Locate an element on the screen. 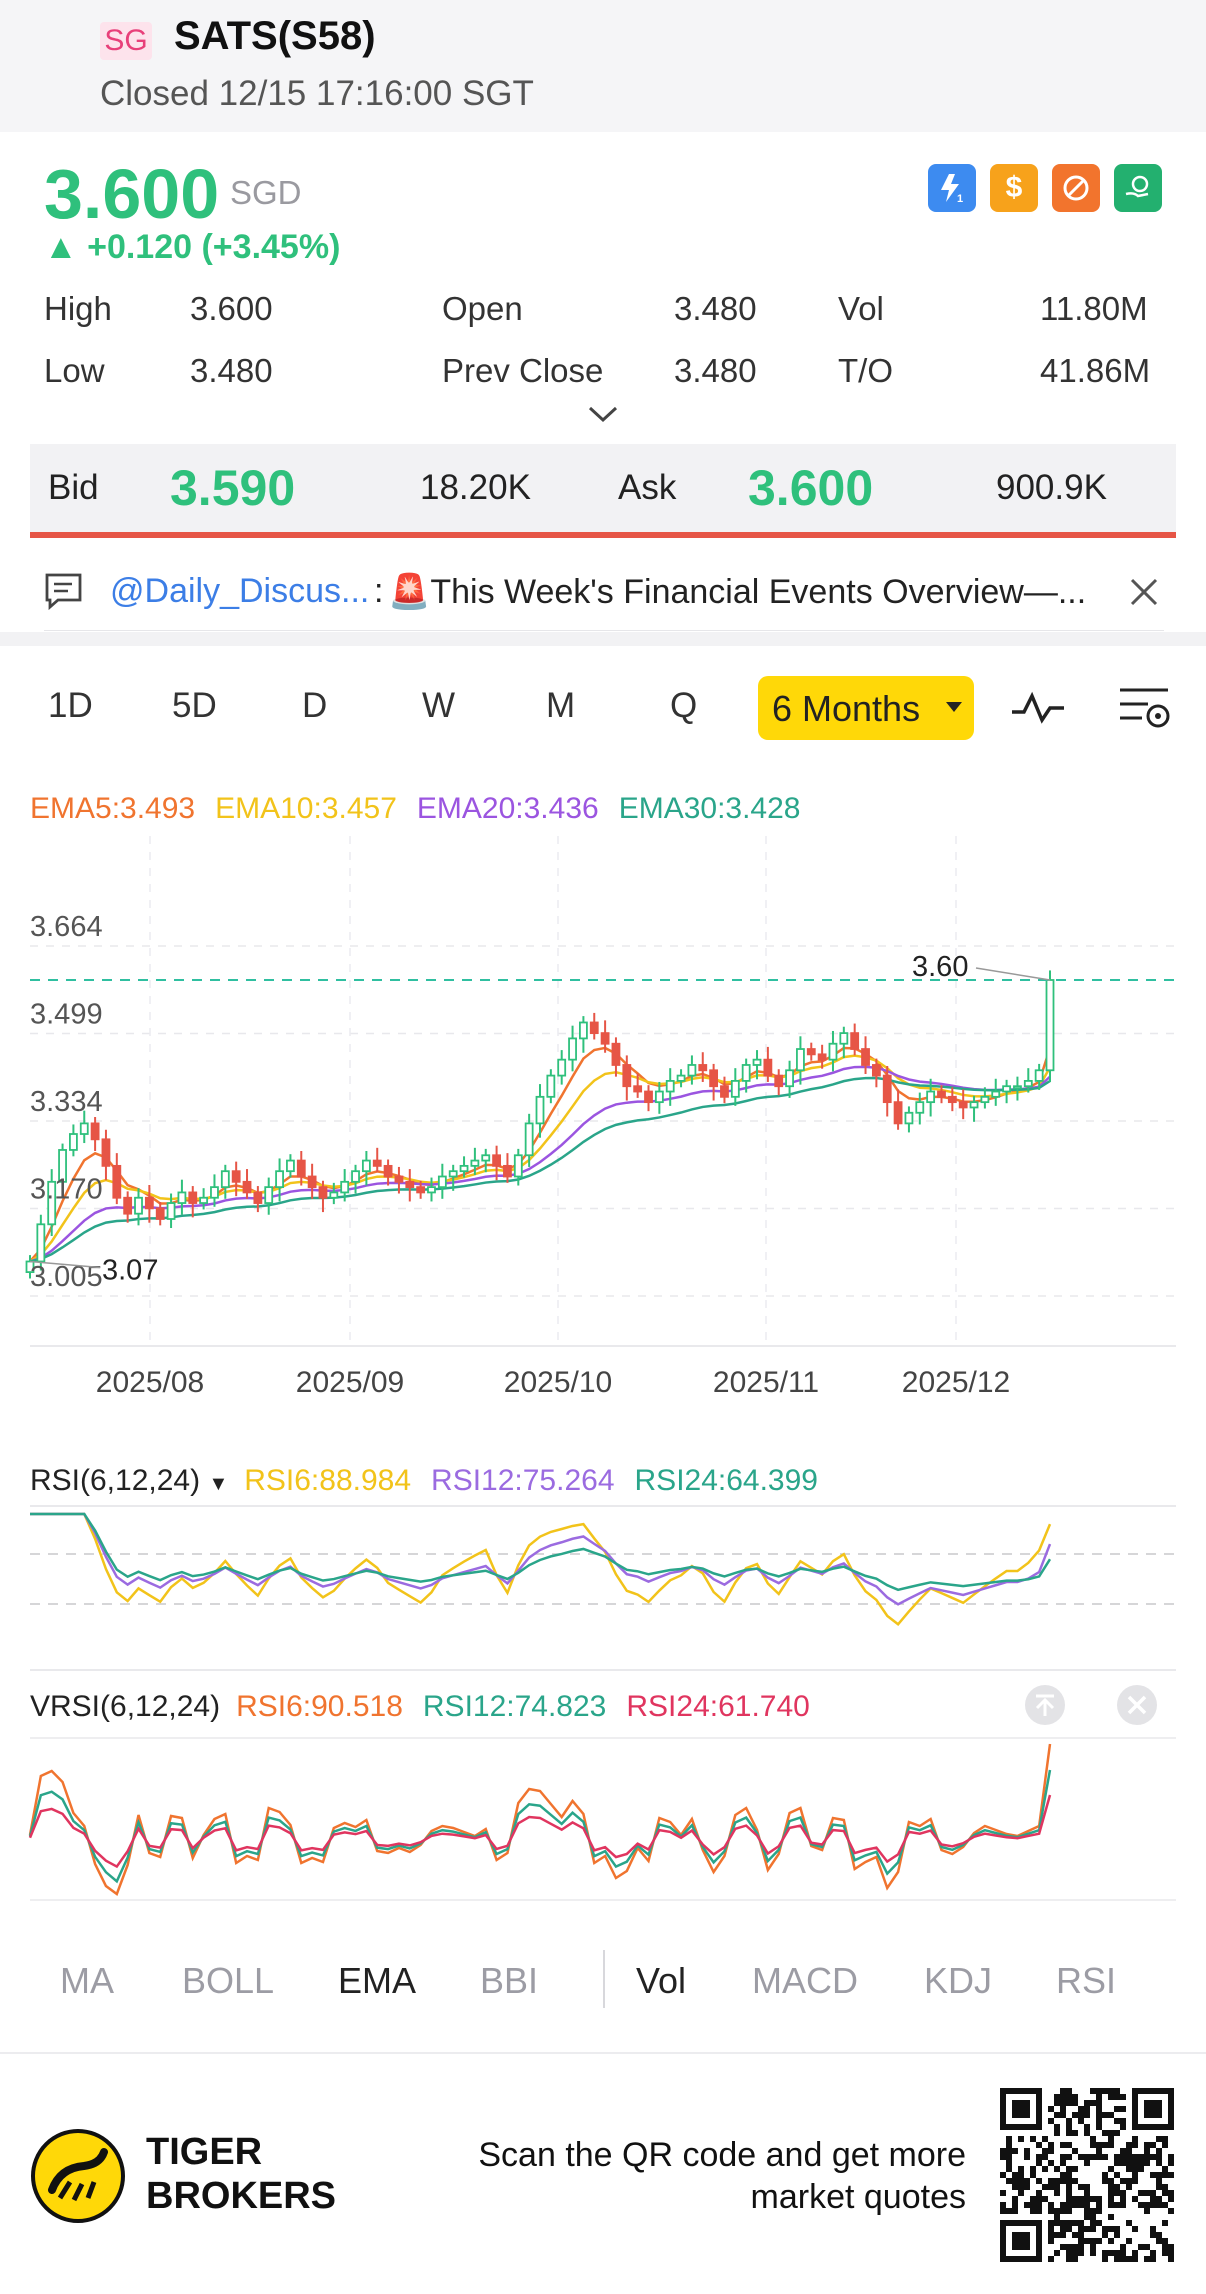 This screenshot has width=1206, height=2294. tab-1d: 1D is located at coordinates (70, 705).